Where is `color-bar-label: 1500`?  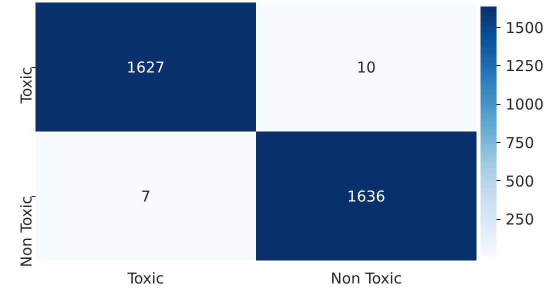 color-bar-label: 1500 is located at coordinates (525, 27).